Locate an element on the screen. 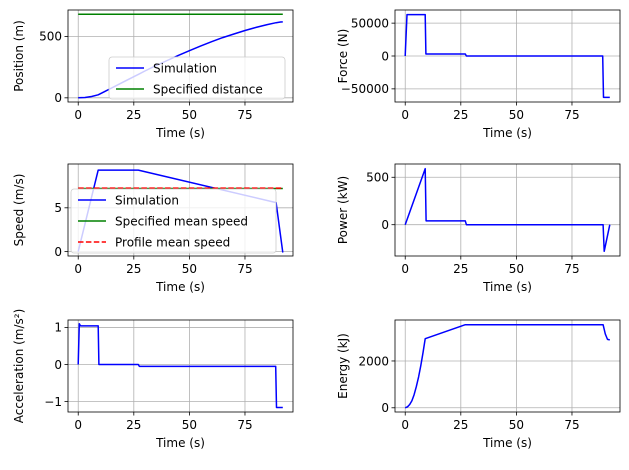 The image size is (629, 470). energy-axes-frame is located at coordinates (507, 366).